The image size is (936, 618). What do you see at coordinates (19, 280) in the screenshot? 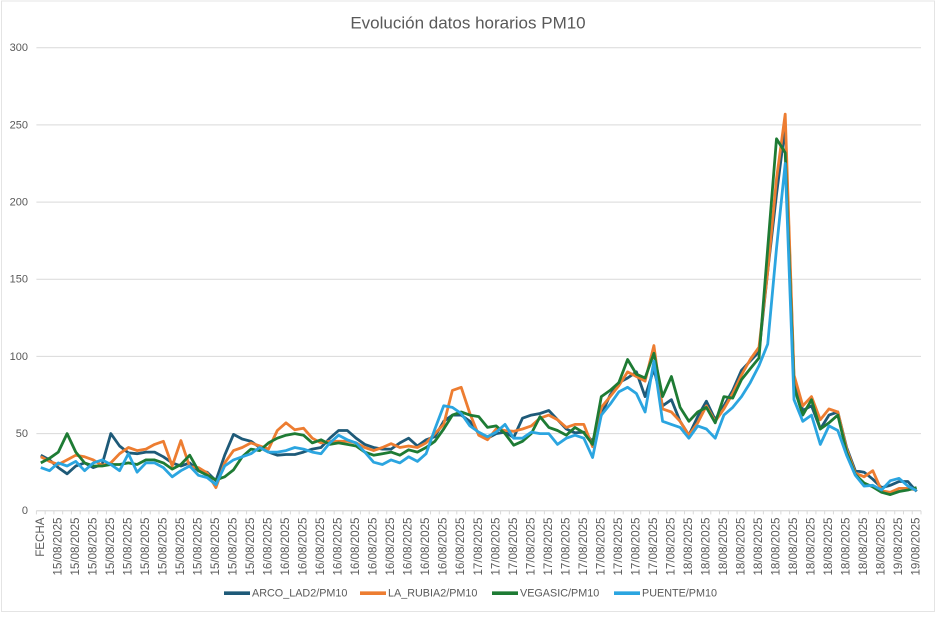
I see `svg-text: 150` at bounding box center [19, 280].